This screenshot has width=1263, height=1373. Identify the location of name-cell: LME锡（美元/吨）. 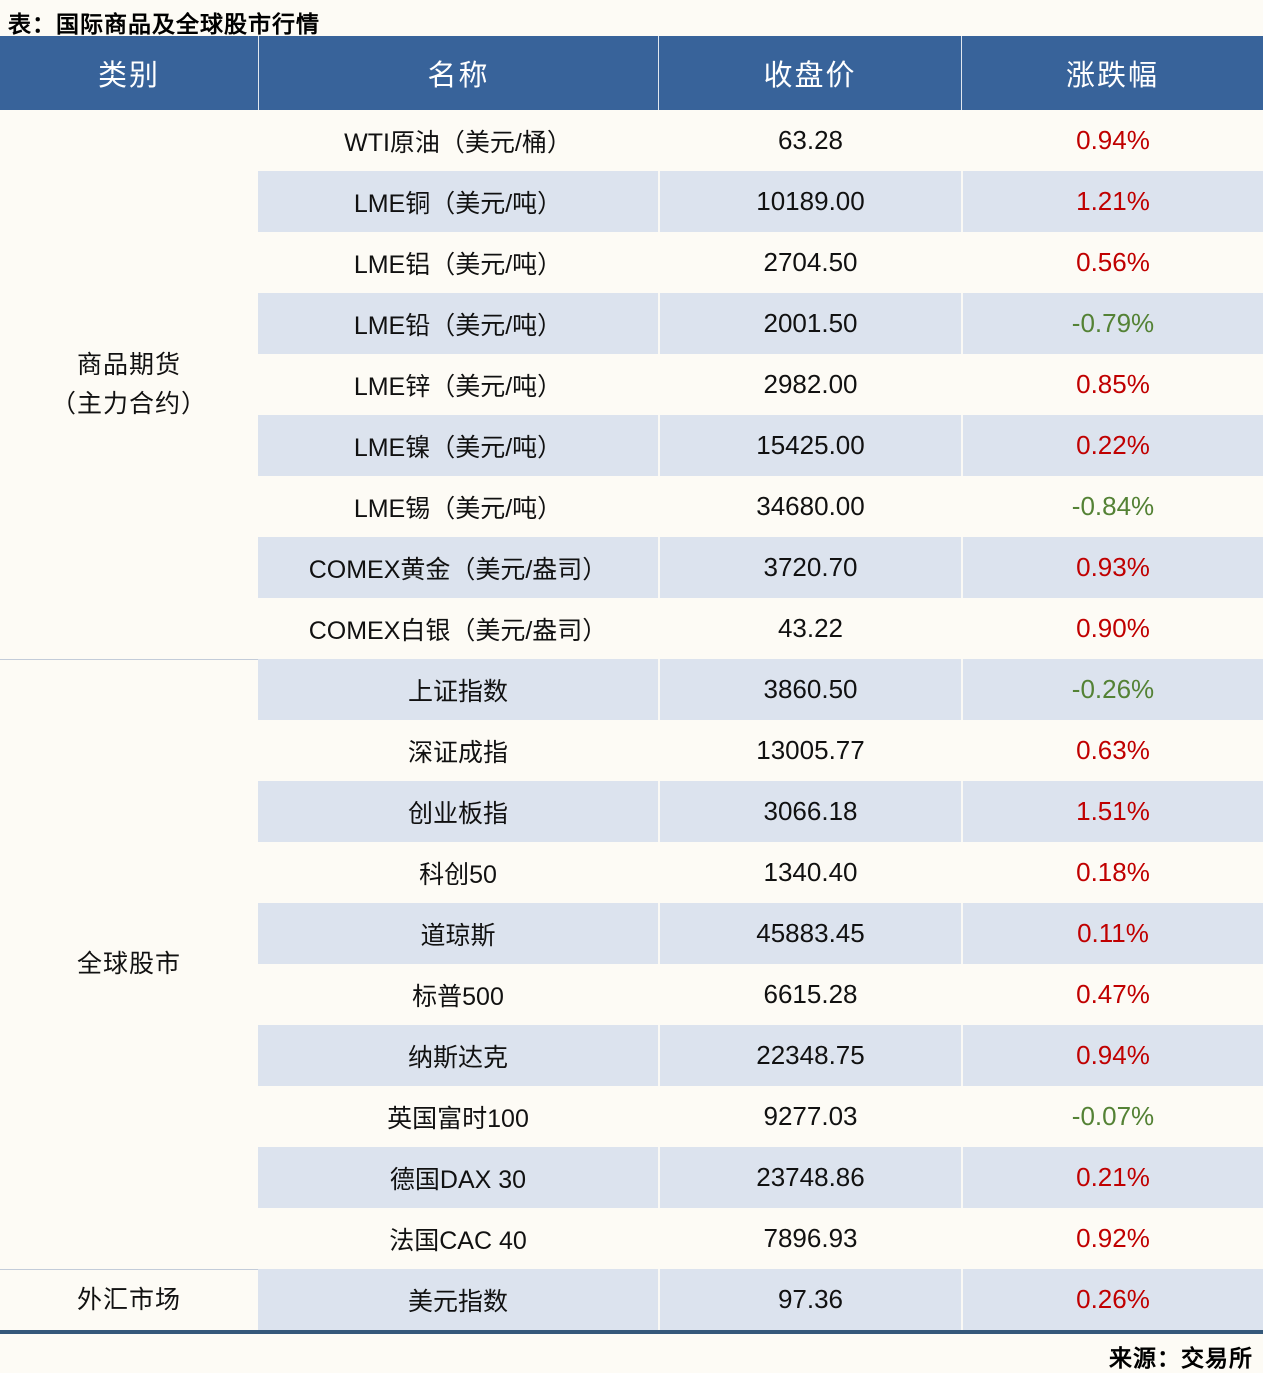
(458, 508).